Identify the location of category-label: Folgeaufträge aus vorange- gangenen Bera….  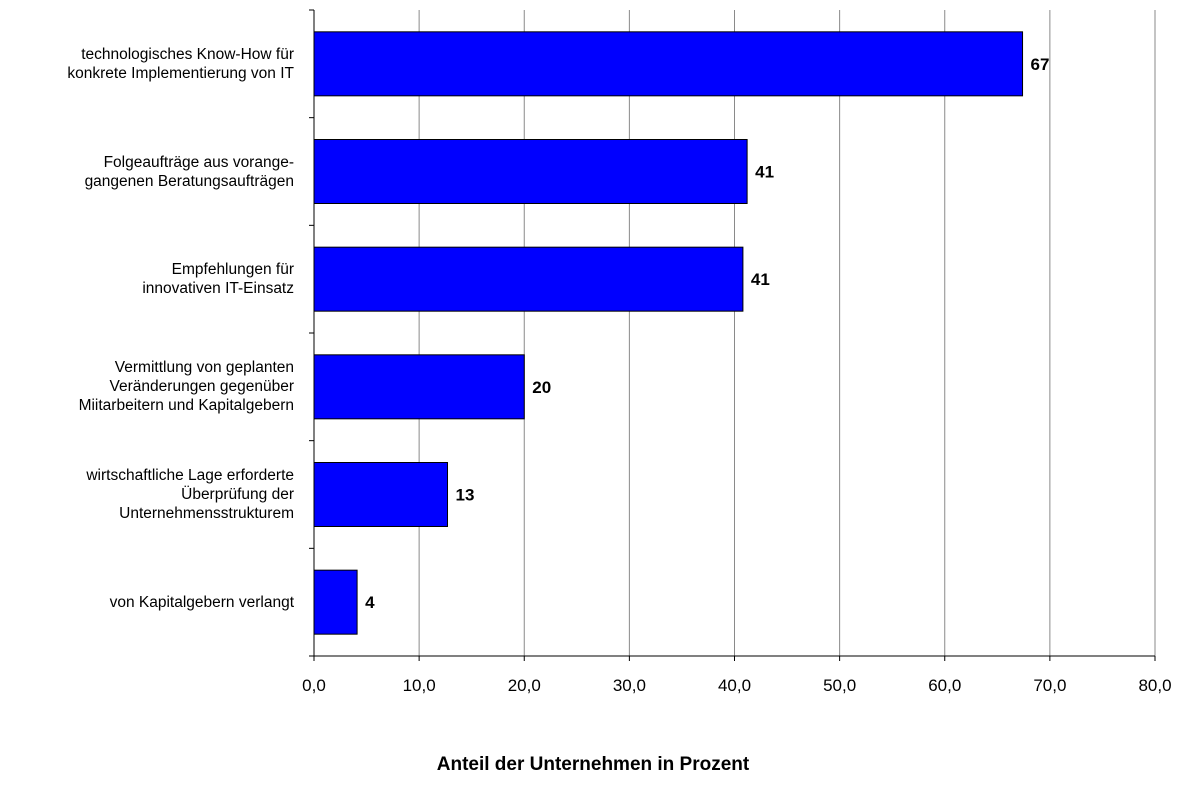
(189, 171).